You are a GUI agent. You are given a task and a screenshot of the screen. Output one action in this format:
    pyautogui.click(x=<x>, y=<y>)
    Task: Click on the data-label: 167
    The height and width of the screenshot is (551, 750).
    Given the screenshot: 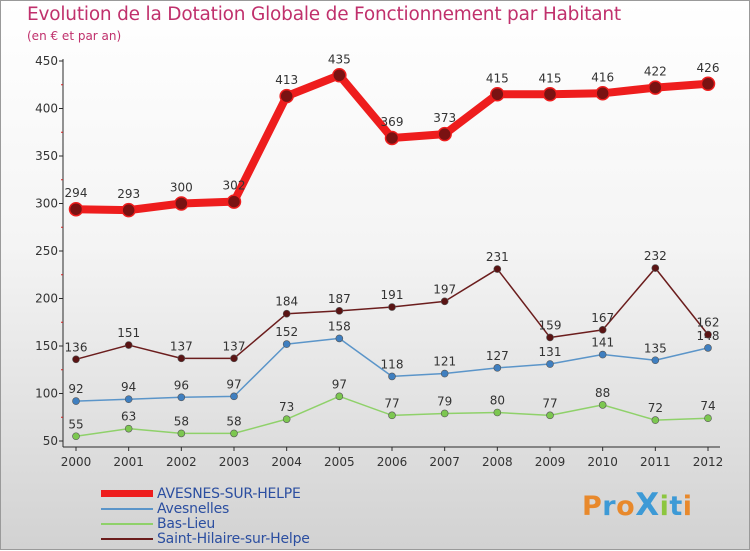 What is the action you would take?
    pyautogui.click(x=602, y=318)
    